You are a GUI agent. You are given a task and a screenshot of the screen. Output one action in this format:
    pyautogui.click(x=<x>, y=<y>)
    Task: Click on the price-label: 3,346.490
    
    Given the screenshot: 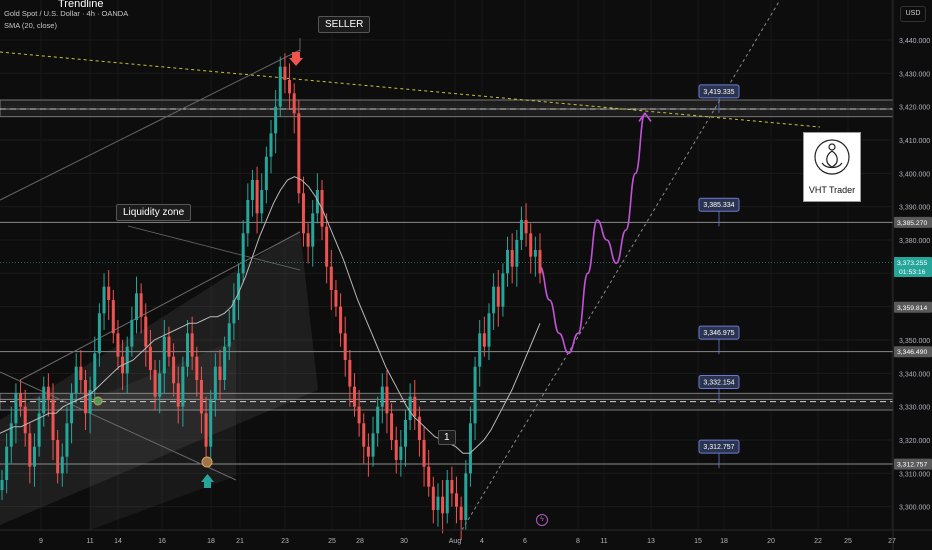 What is the action you would take?
    pyautogui.click(x=912, y=352)
    